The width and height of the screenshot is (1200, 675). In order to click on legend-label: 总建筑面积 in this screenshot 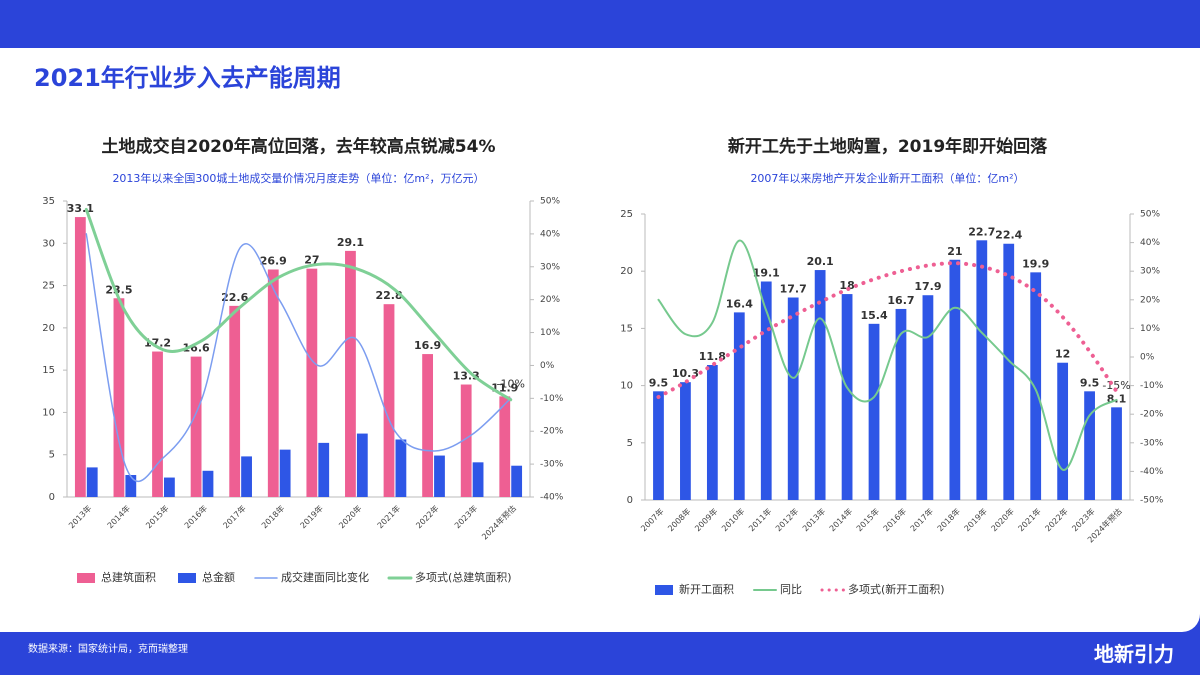, I will do `click(128, 577)`.